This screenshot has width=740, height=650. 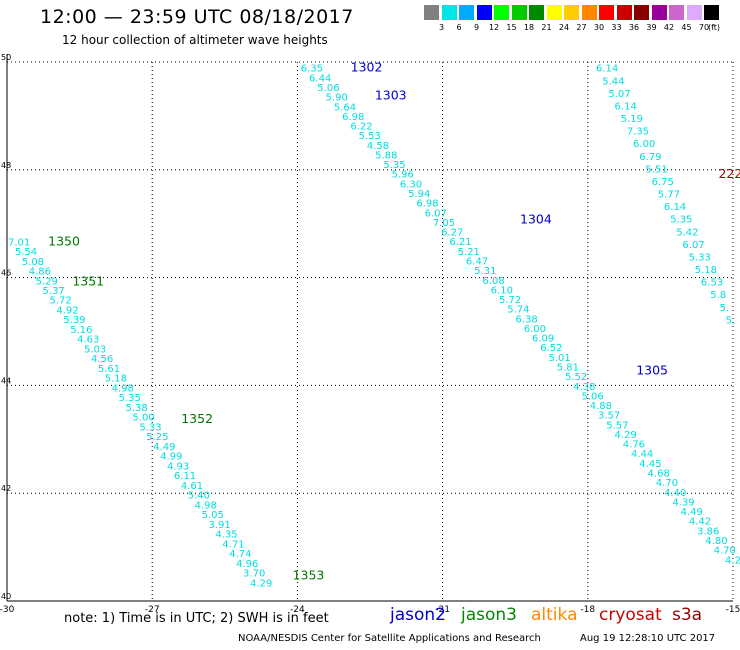 I want to click on colorbar-label: 30, so click(x=599, y=27).